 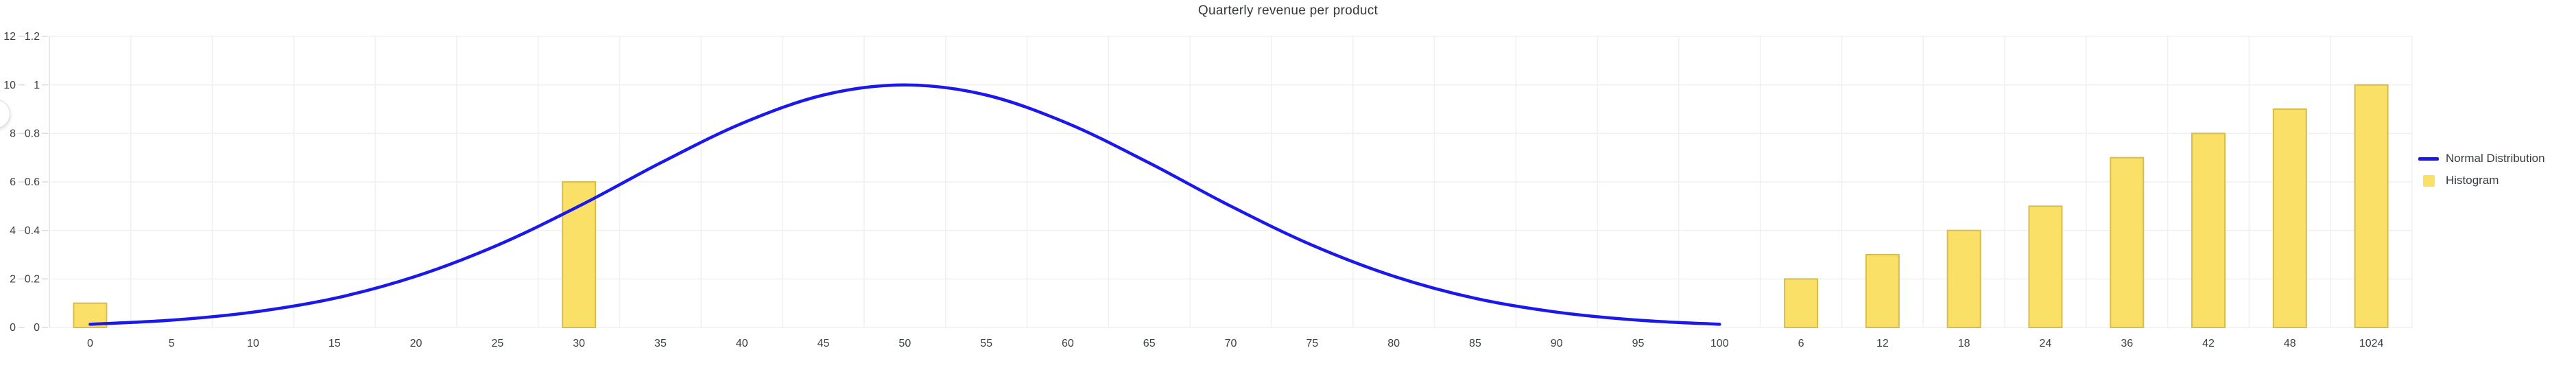 What do you see at coordinates (1801, 343) in the screenshot?
I see `x-axis-label: 6` at bounding box center [1801, 343].